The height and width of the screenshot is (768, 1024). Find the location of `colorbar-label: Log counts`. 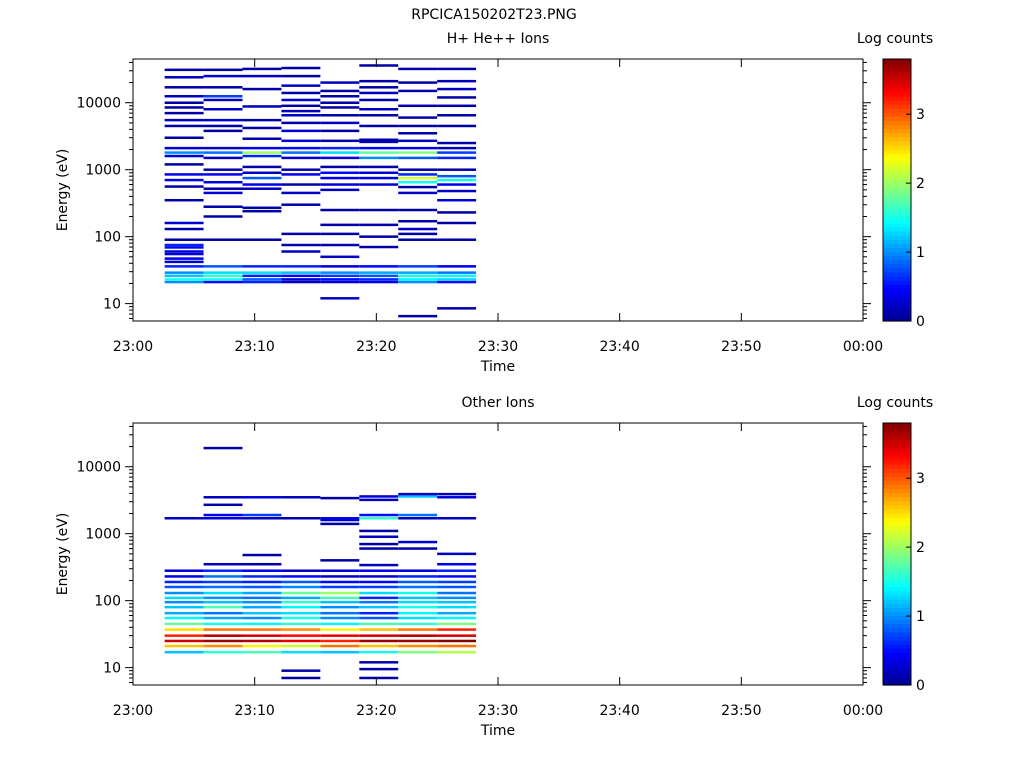

colorbar-label: Log counts is located at coordinates (895, 403).